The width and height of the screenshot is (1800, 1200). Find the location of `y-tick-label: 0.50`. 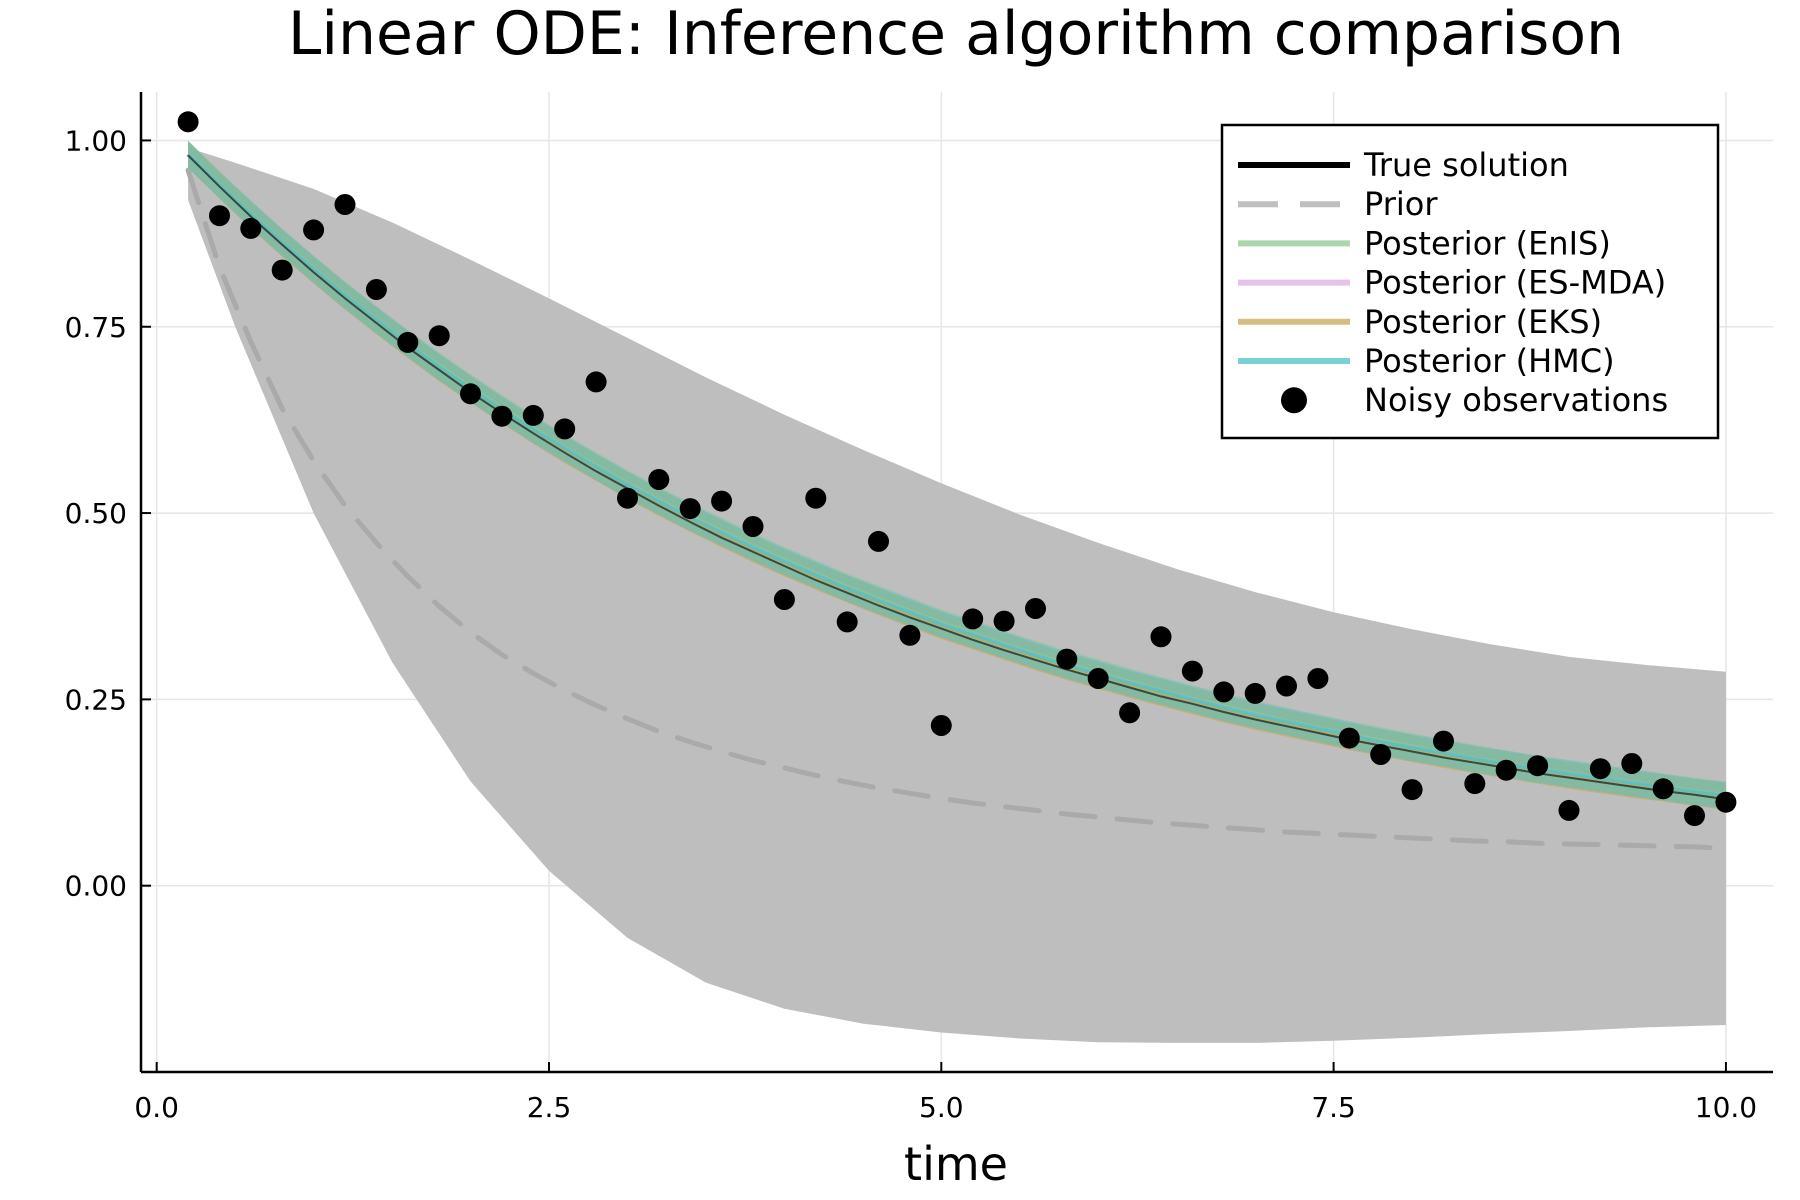

y-tick-label: 0.50 is located at coordinates (96, 513).